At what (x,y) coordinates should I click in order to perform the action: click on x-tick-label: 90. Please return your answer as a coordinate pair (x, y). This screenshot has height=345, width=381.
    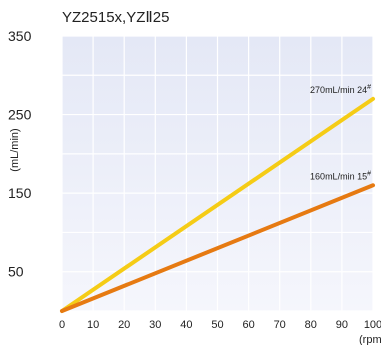
    Looking at the image, I should click on (342, 325).